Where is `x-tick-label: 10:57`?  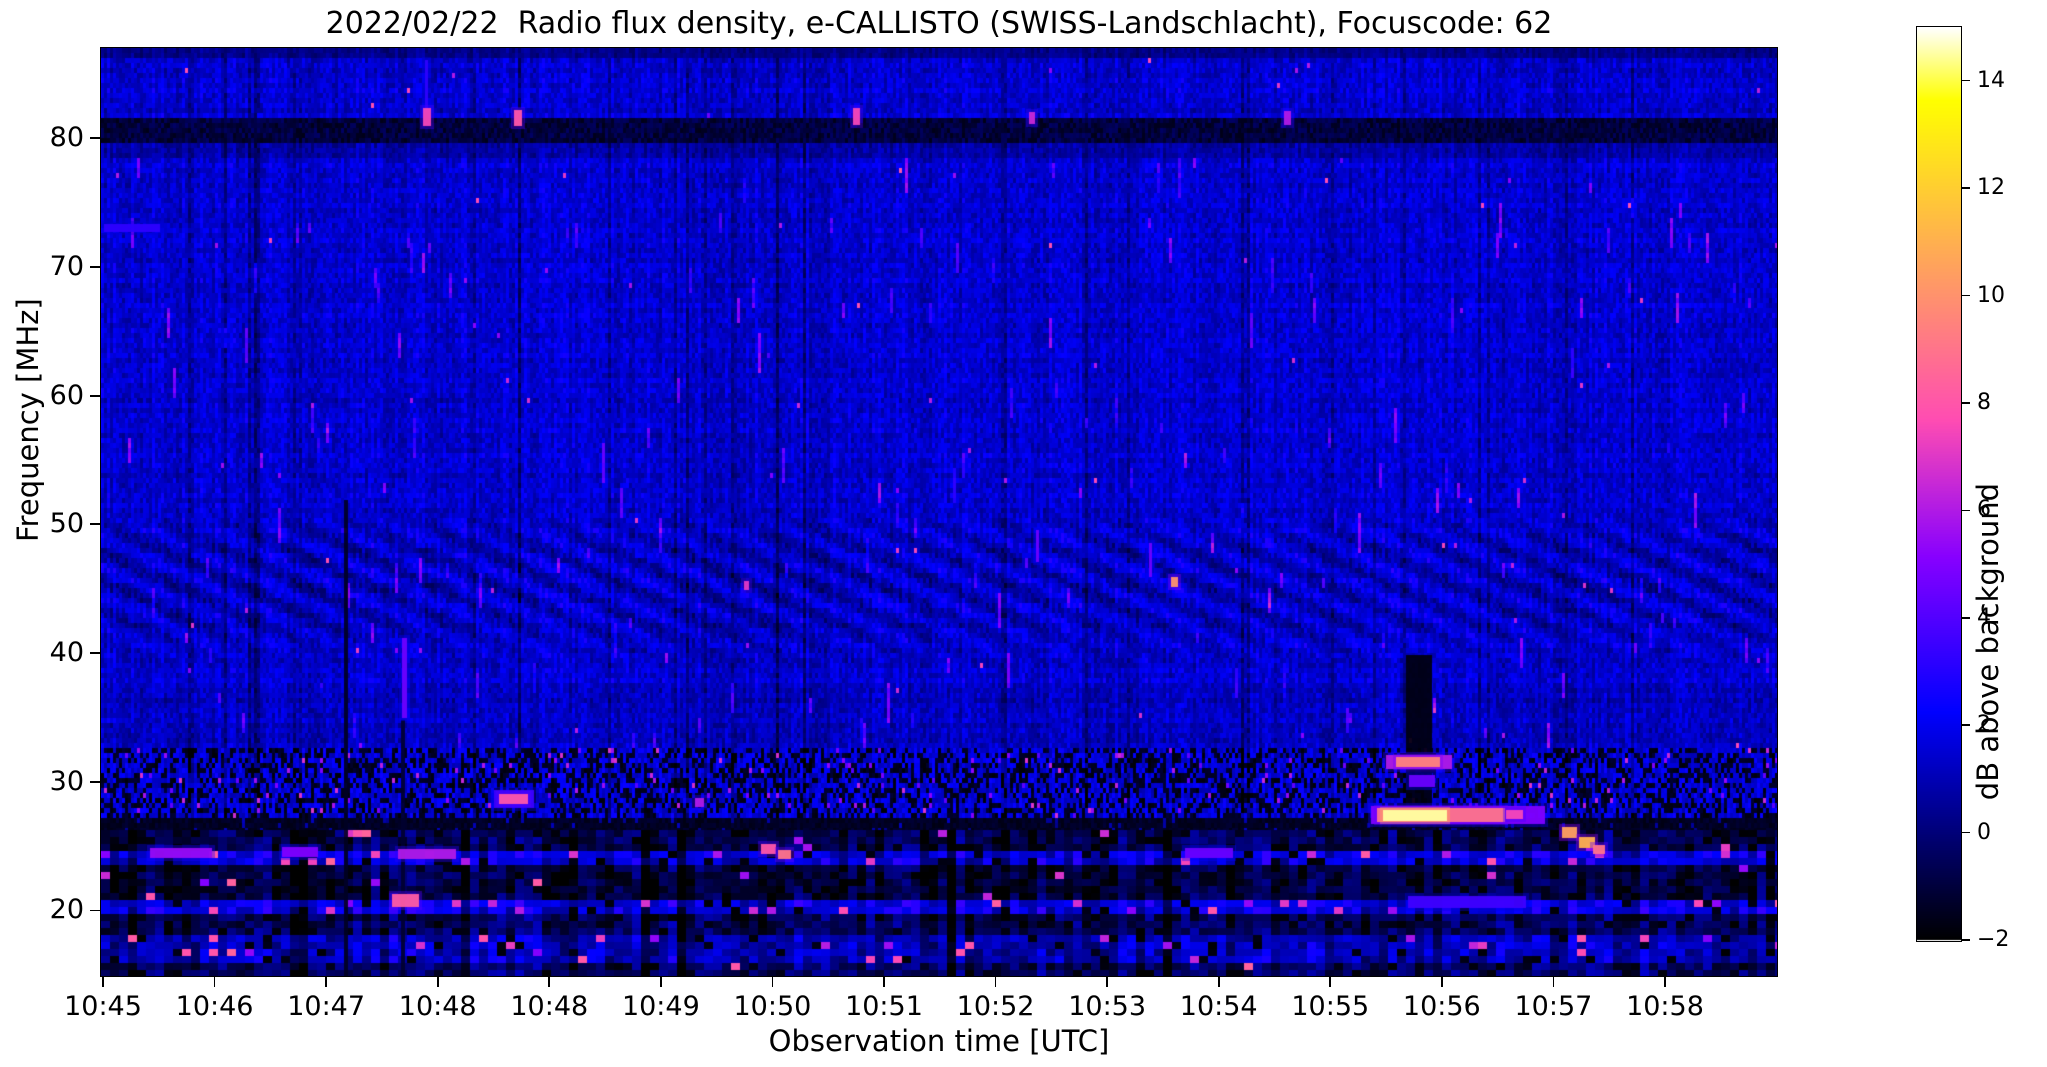
x-tick-label: 10:57 is located at coordinates (1553, 1006).